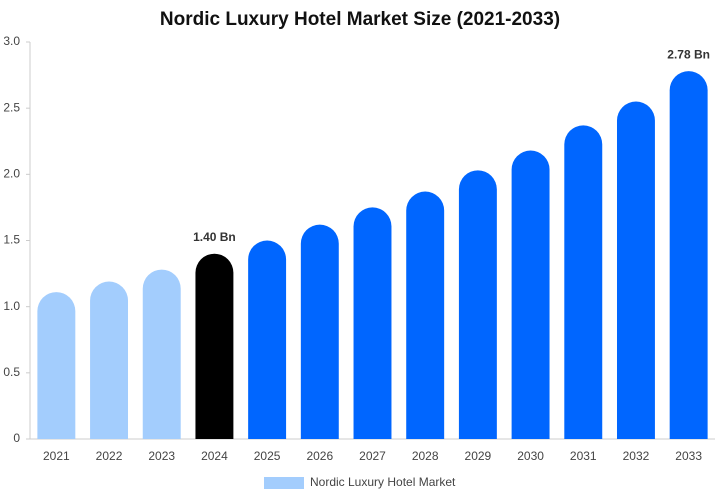 This screenshot has width=720, height=500. I want to click on x-tick-label: 2025, so click(267, 456).